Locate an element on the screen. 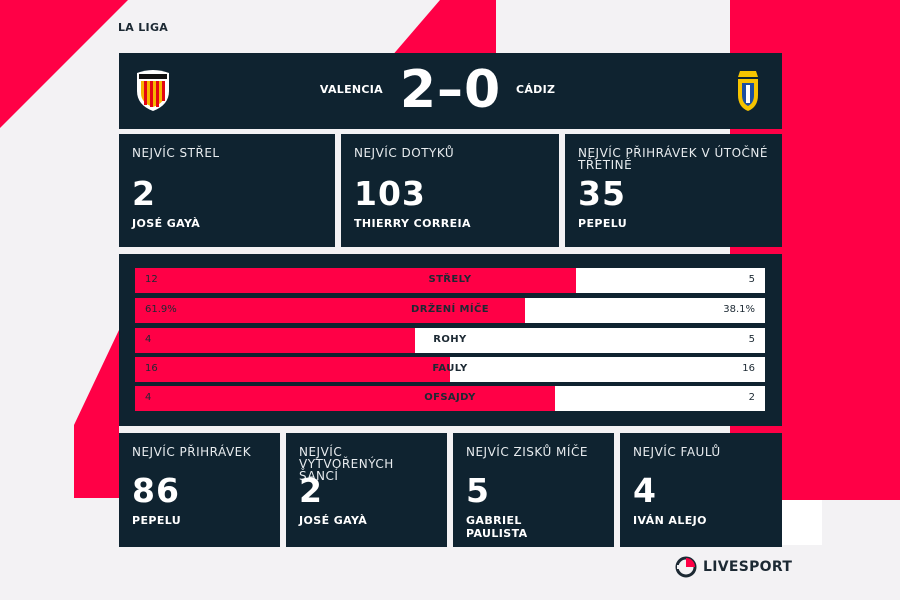 This screenshot has height=600, width=900. stat-home-value: 16 is located at coordinates (151, 368).